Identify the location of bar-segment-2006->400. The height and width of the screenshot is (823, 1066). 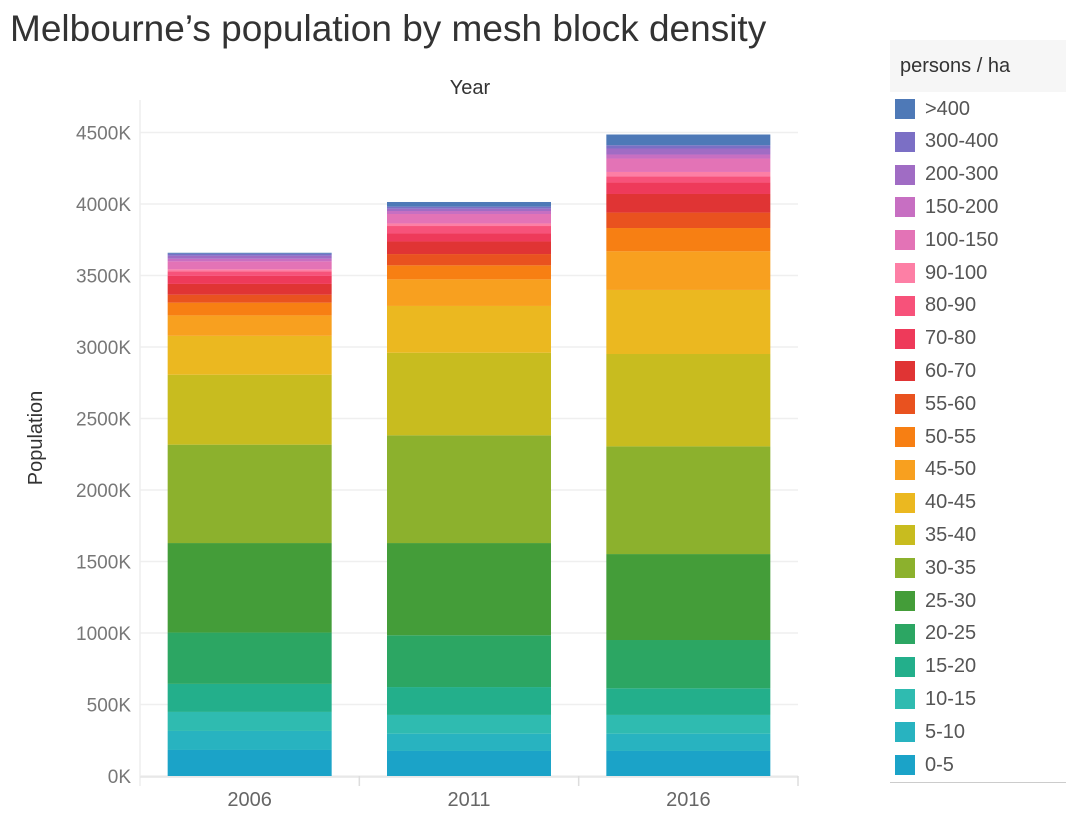
(249, 253).